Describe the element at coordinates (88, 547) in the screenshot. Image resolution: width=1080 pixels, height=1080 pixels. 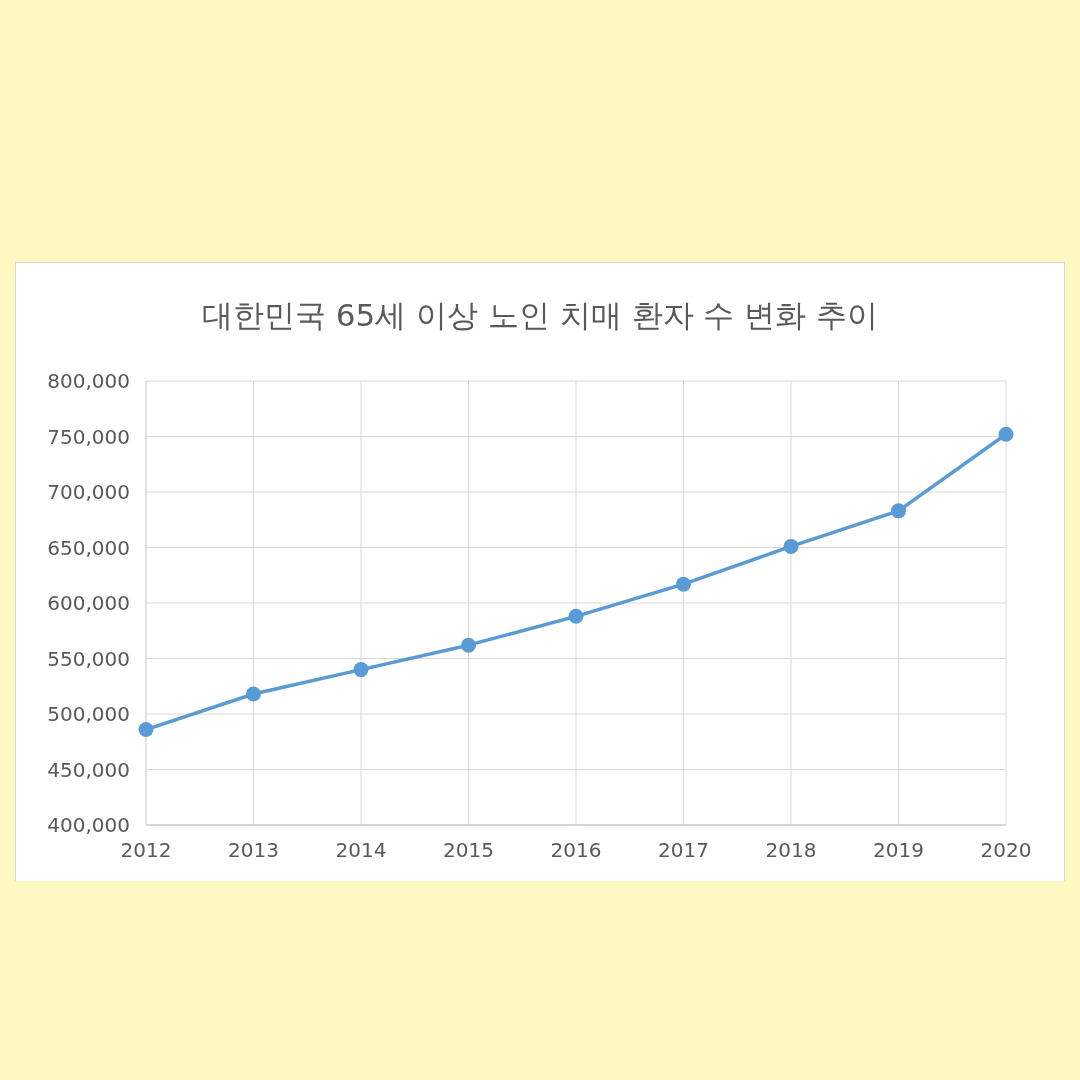
I see `y-tick-label: 650,000` at that location.